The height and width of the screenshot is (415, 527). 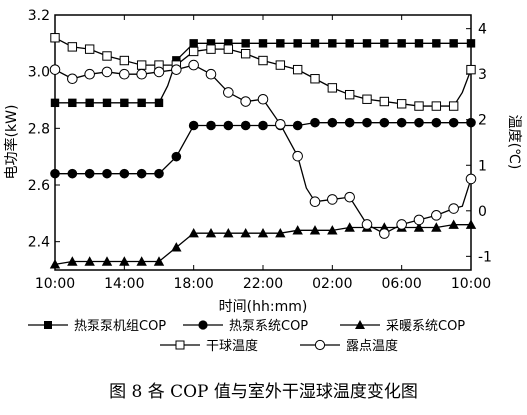 What do you see at coordinates (268, 326) in the screenshot?
I see `legend-label: 热泵系统COP` at bounding box center [268, 326].